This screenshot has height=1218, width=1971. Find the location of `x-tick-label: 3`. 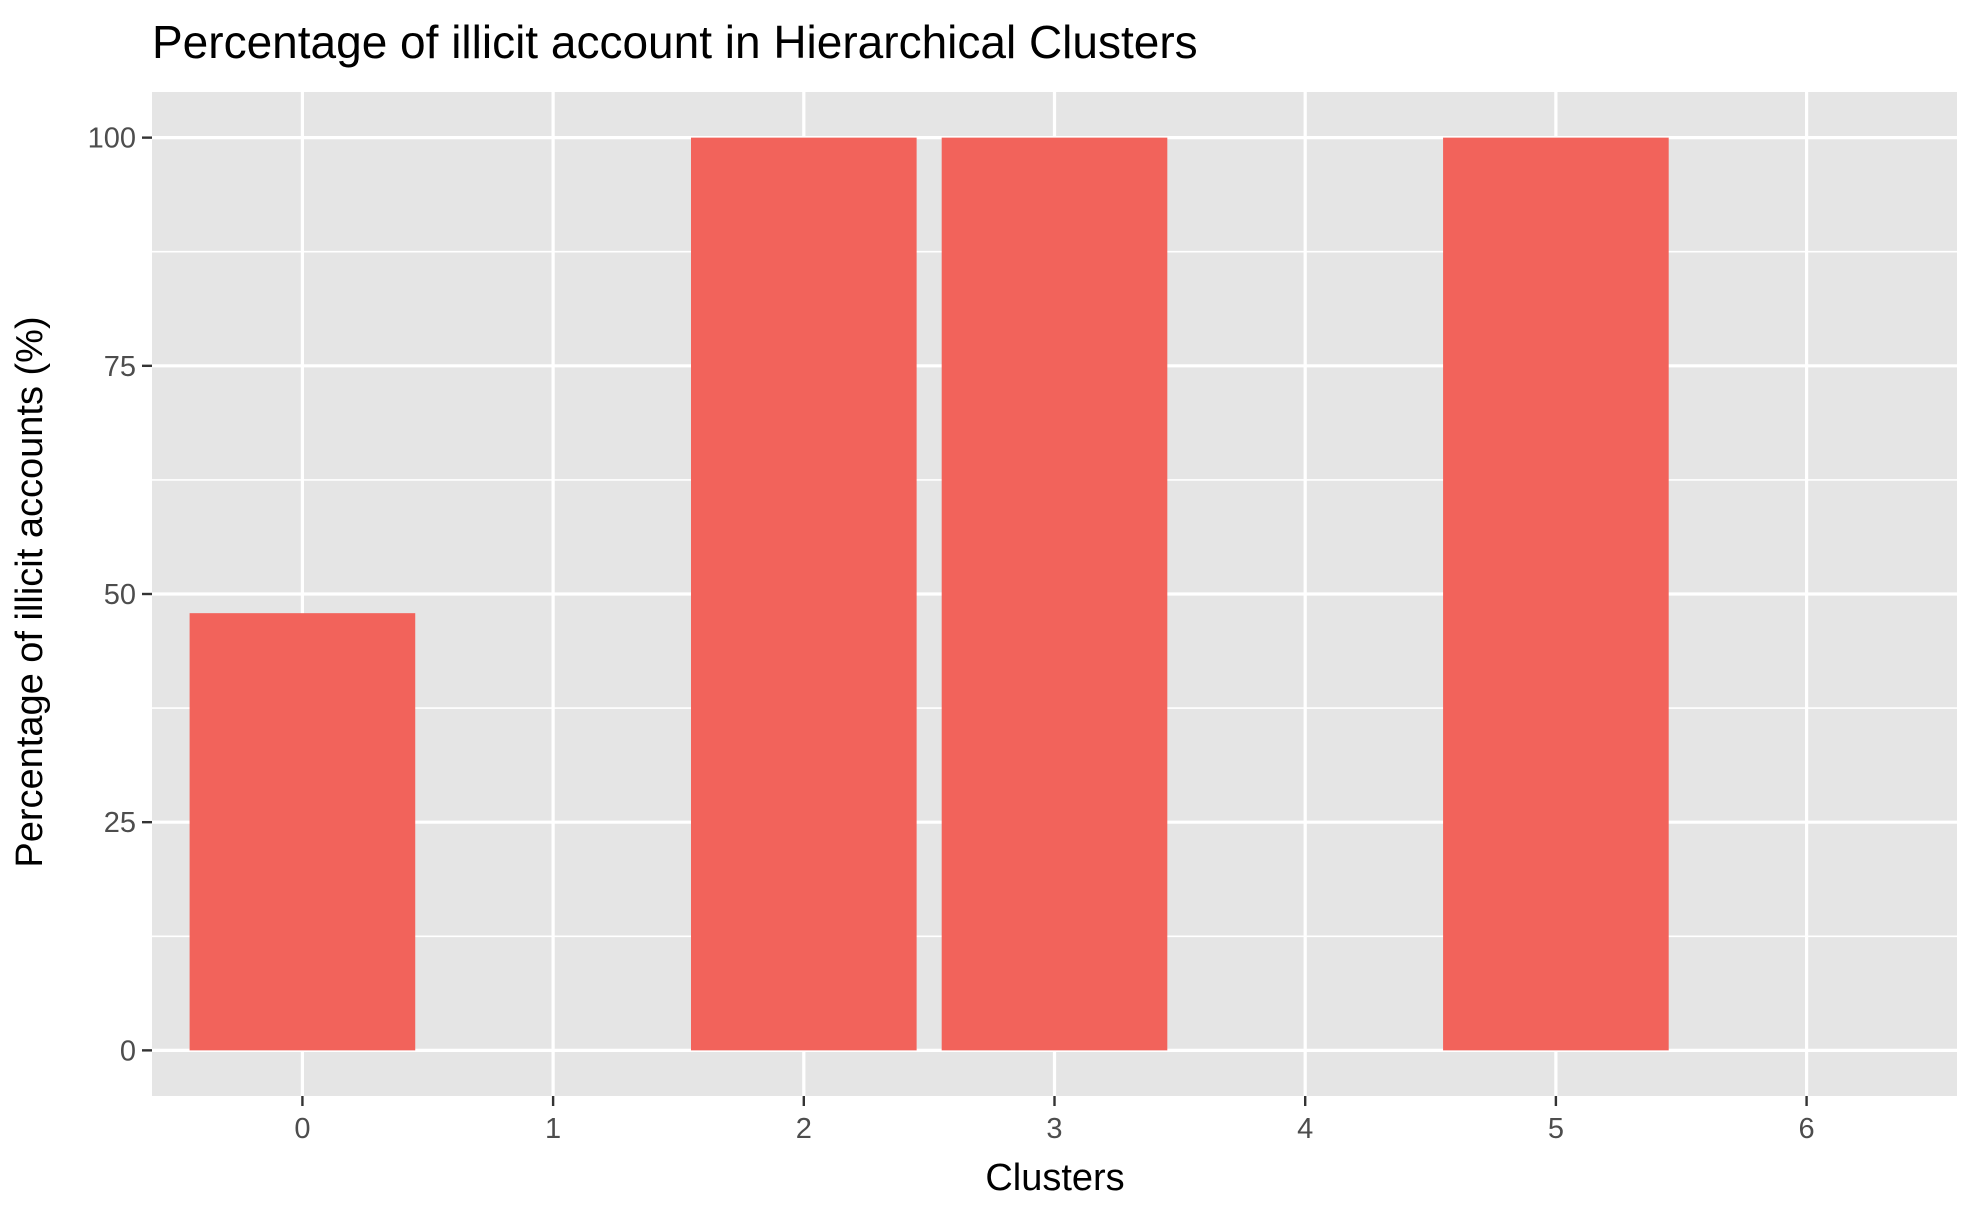

x-tick-label: 3 is located at coordinates (1054, 1129).